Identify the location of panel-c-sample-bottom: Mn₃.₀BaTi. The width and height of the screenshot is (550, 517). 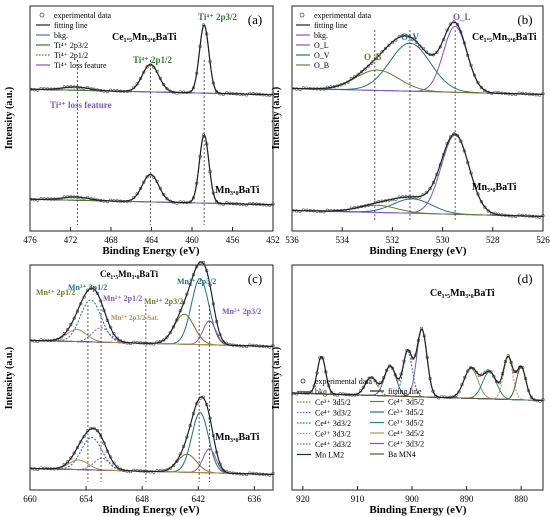
(237, 437).